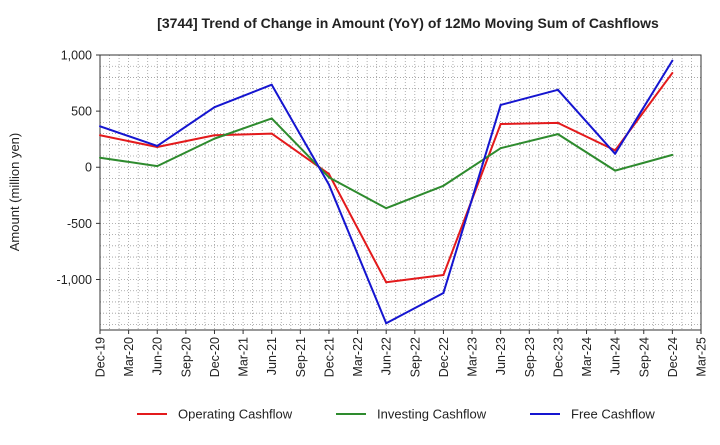  Describe the element at coordinates (235, 414) in the screenshot. I see `legend-label-operating-cashflow: Operating Cashflow` at that location.